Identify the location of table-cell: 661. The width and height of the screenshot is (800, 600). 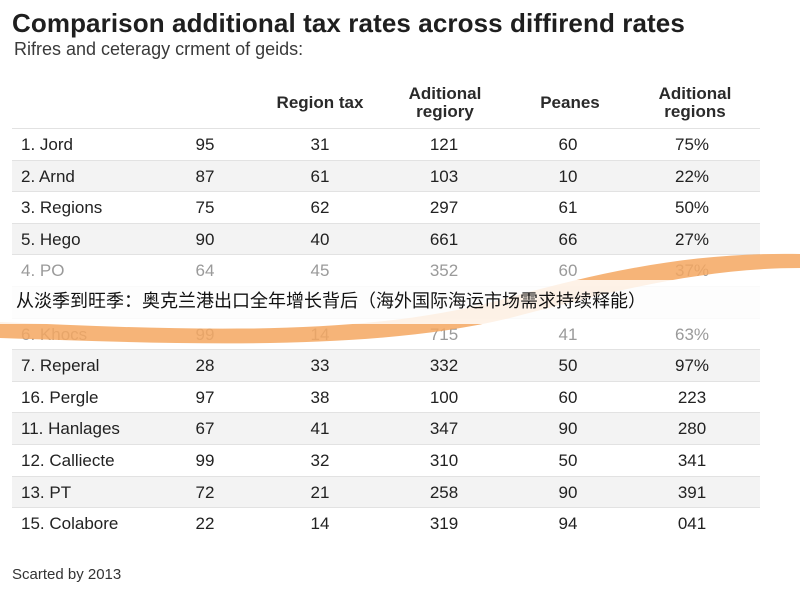
(444, 239).